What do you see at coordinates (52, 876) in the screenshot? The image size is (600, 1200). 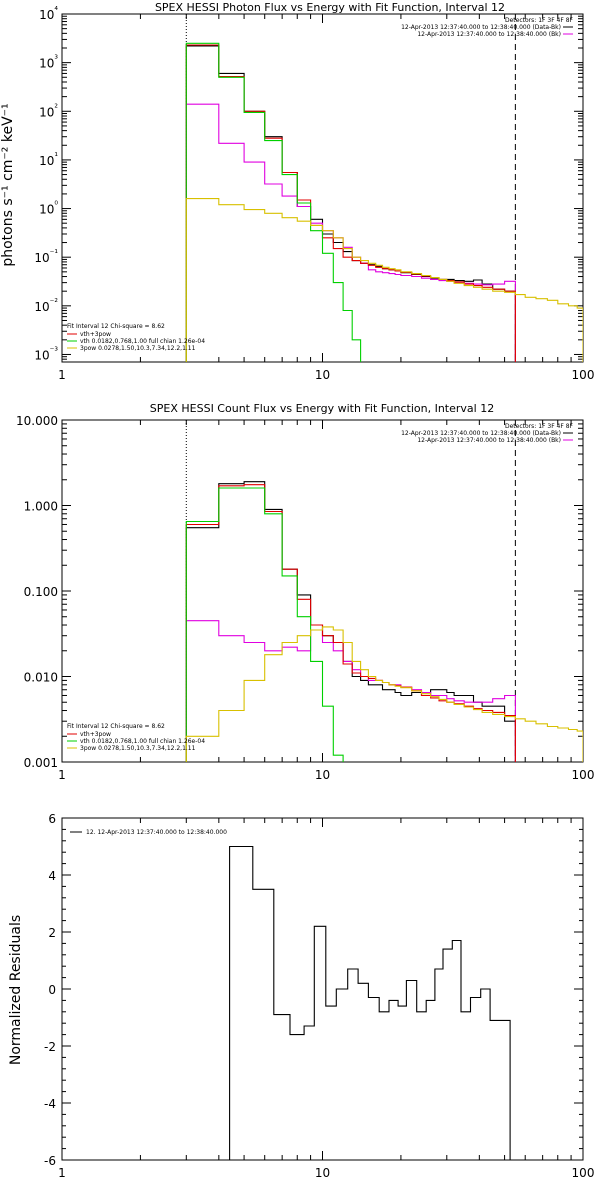 I see `y-tick-label: 4` at bounding box center [52, 876].